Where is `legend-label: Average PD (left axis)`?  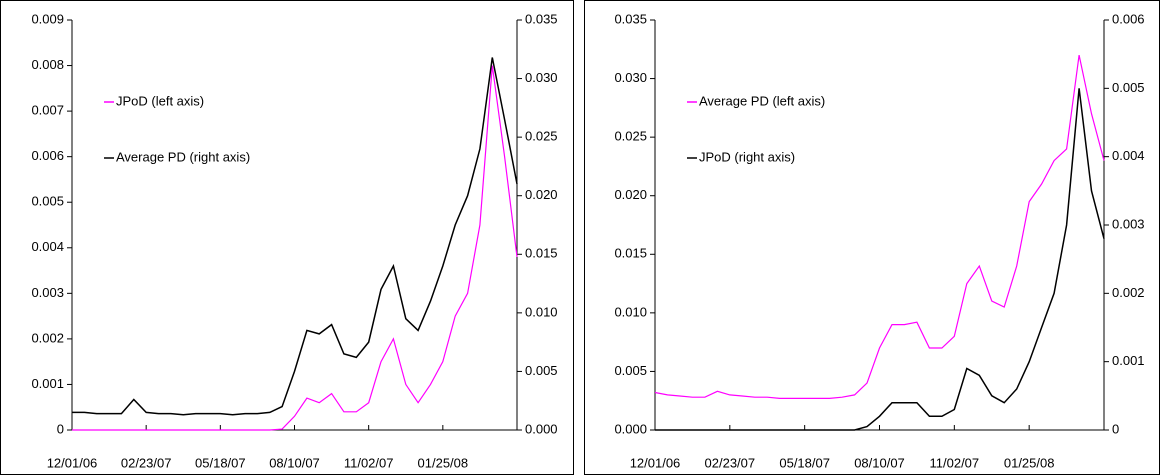 legend-label: Average PD (left axis) is located at coordinates (762, 100).